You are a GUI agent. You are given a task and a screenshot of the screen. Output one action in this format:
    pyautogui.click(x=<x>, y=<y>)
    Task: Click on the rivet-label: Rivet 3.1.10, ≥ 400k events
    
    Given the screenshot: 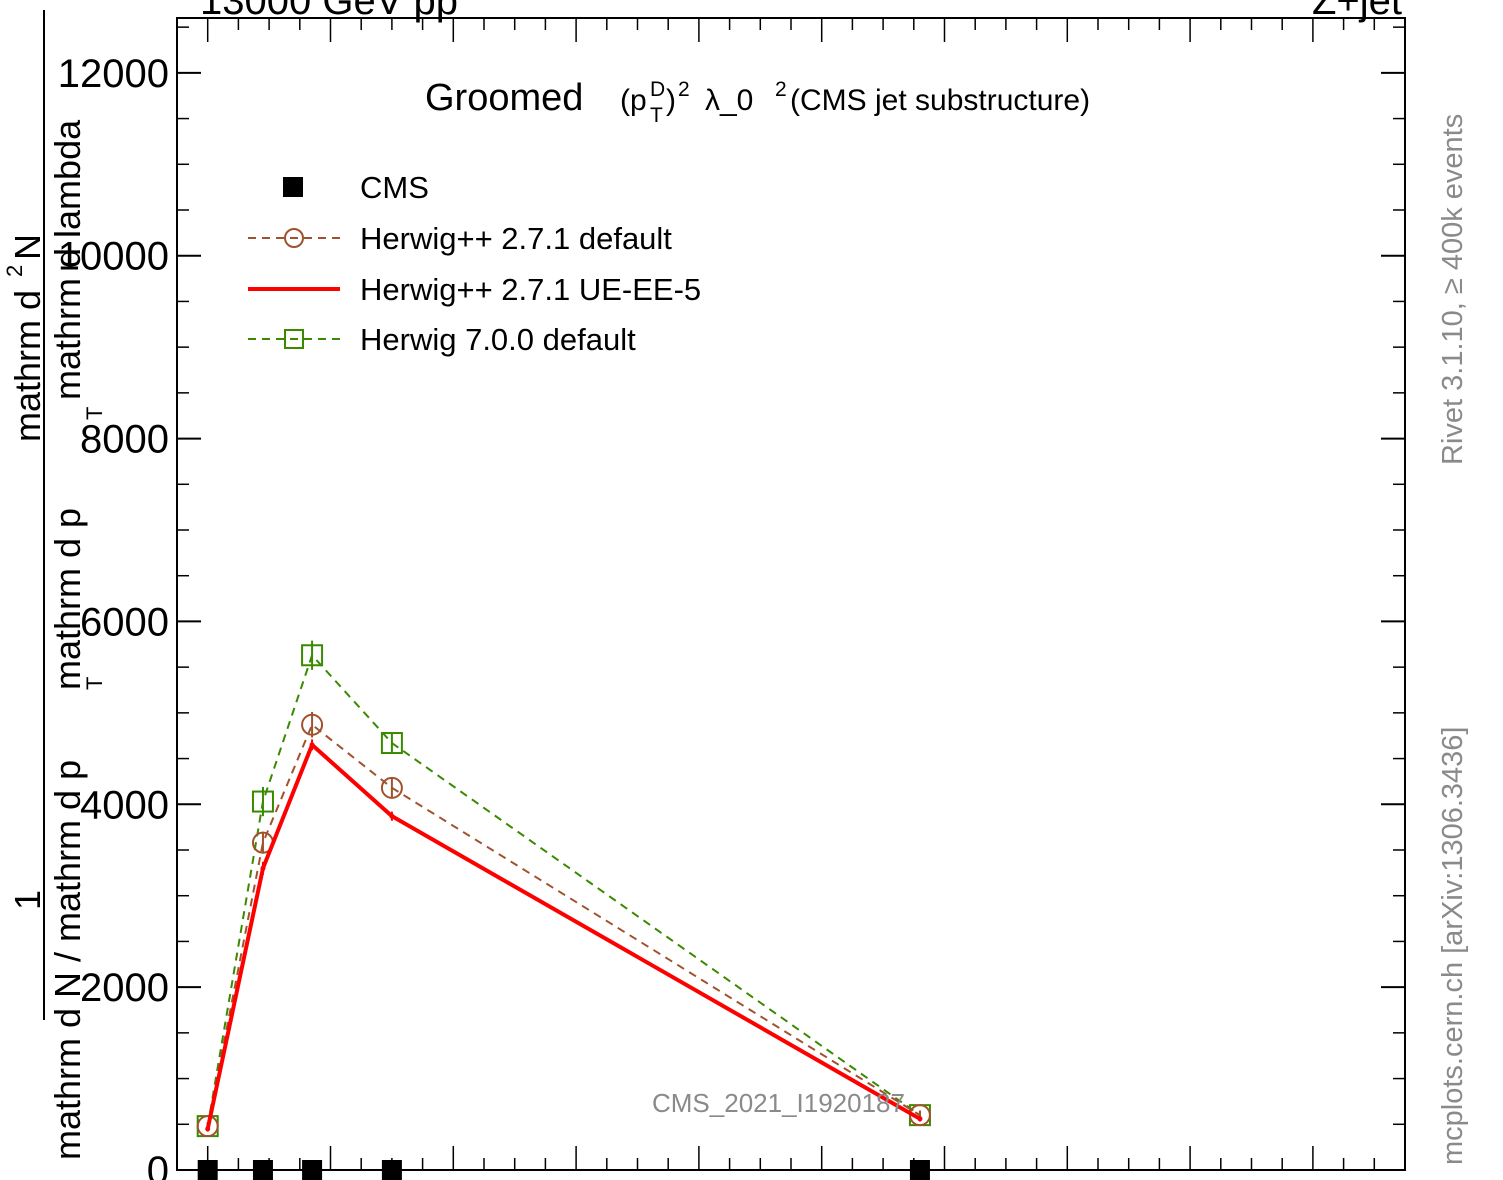 What is the action you would take?
    pyautogui.click(x=1453, y=289)
    